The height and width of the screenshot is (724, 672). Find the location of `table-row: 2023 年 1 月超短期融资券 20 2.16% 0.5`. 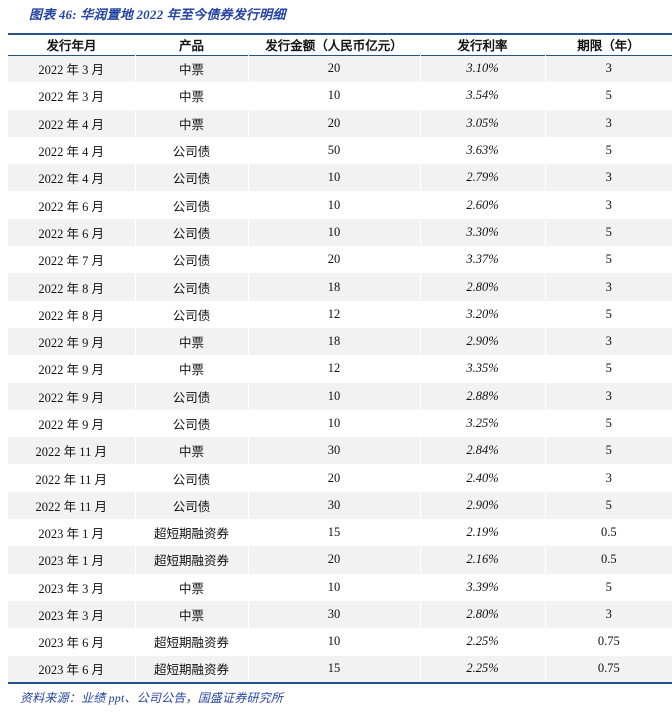

table-row: 2023 年 1 月超短期融资券 20 2.16% 0.5 is located at coordinates (340, 560).